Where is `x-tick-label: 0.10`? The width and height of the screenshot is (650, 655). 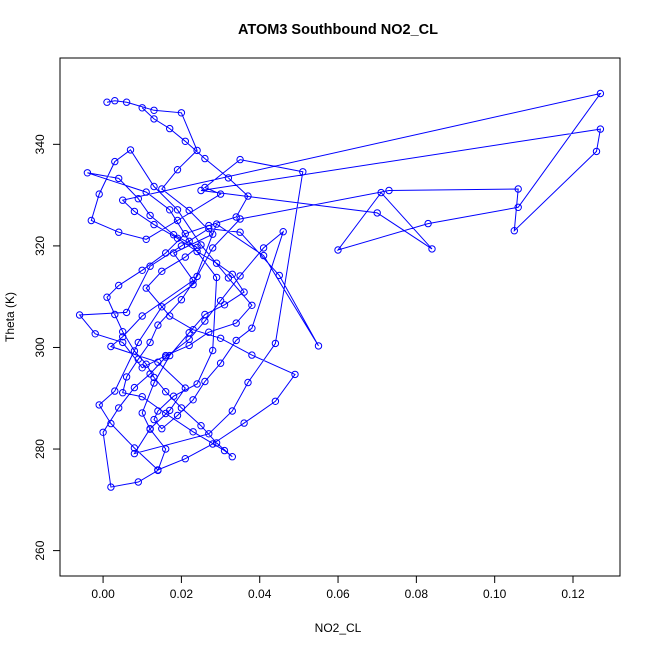 x-tick-label: 0.10 is located at coordinates (495, 594).